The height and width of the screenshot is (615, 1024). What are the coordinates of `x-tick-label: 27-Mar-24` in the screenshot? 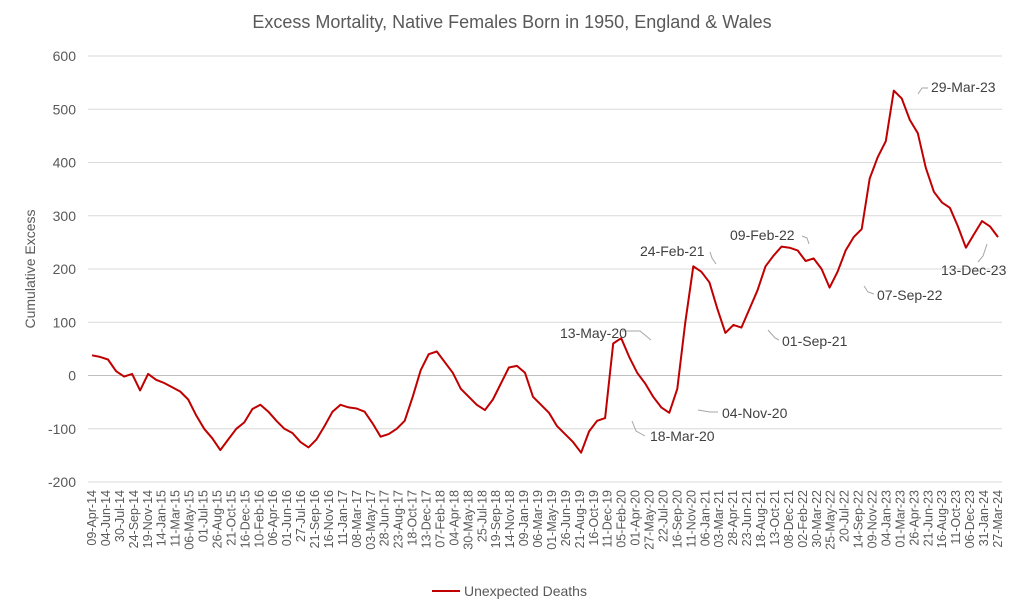 It's located at (998, 519).